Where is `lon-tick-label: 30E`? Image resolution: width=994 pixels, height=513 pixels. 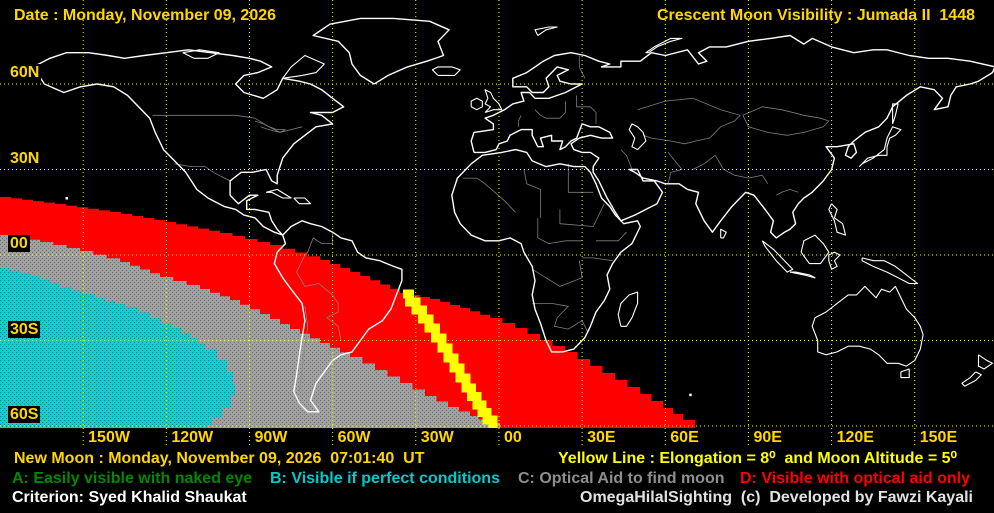 lon-tick-label: 30E is located at coordinates (601, 437).